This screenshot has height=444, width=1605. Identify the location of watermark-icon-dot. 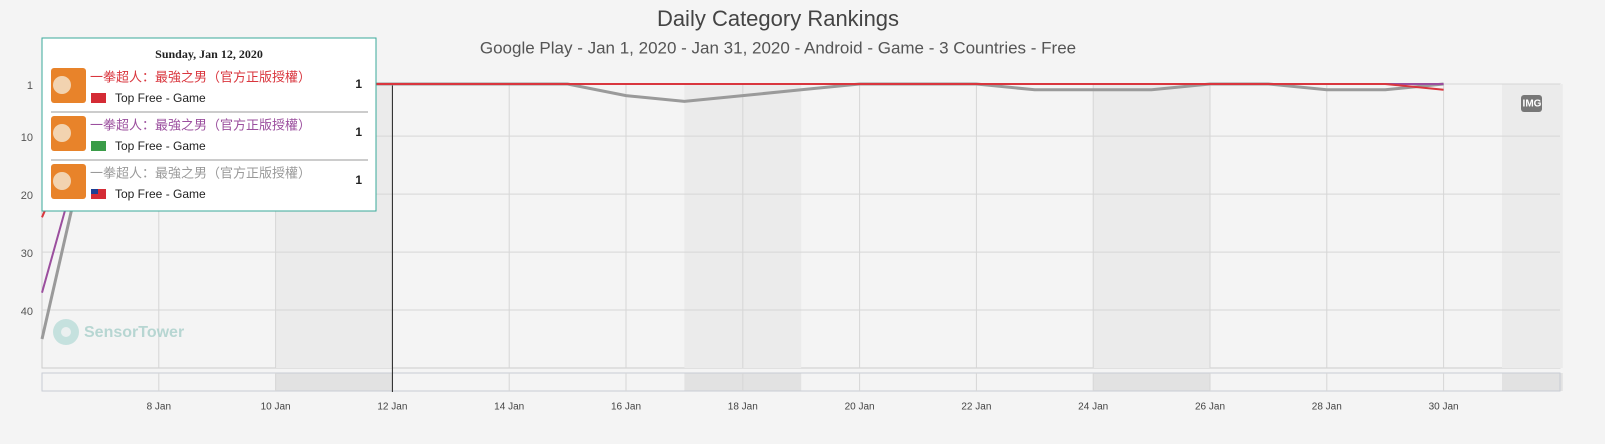
(66, 332).